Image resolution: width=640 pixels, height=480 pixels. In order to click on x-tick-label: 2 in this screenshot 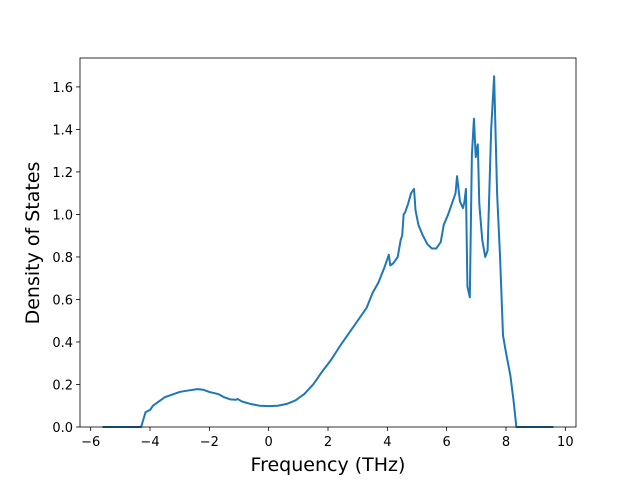, I will do `click(328, 442)`.